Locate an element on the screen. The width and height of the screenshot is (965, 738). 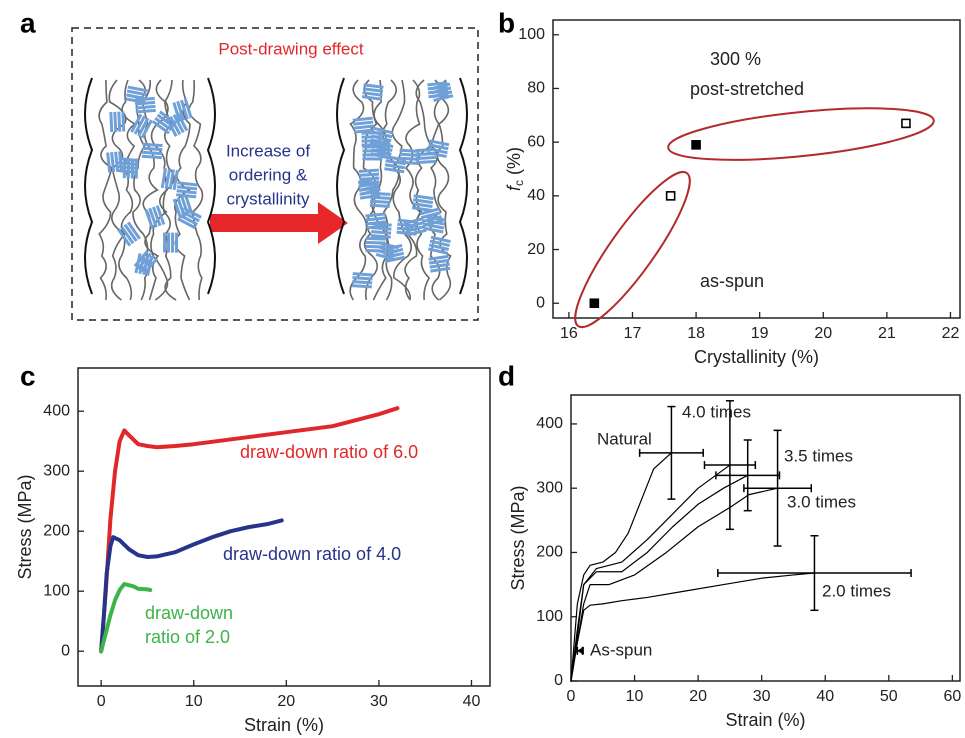
y-label-subscript: c is located at coordinates (519, 183).